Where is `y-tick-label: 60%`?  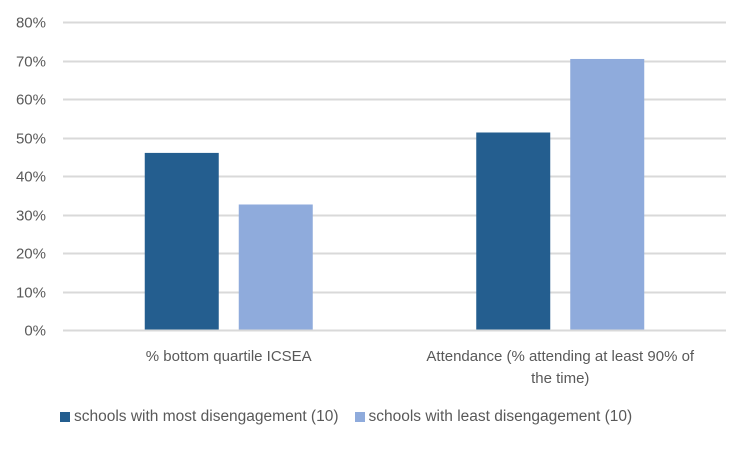 y-tick-label: 60% is located at coordinates (31, 100).